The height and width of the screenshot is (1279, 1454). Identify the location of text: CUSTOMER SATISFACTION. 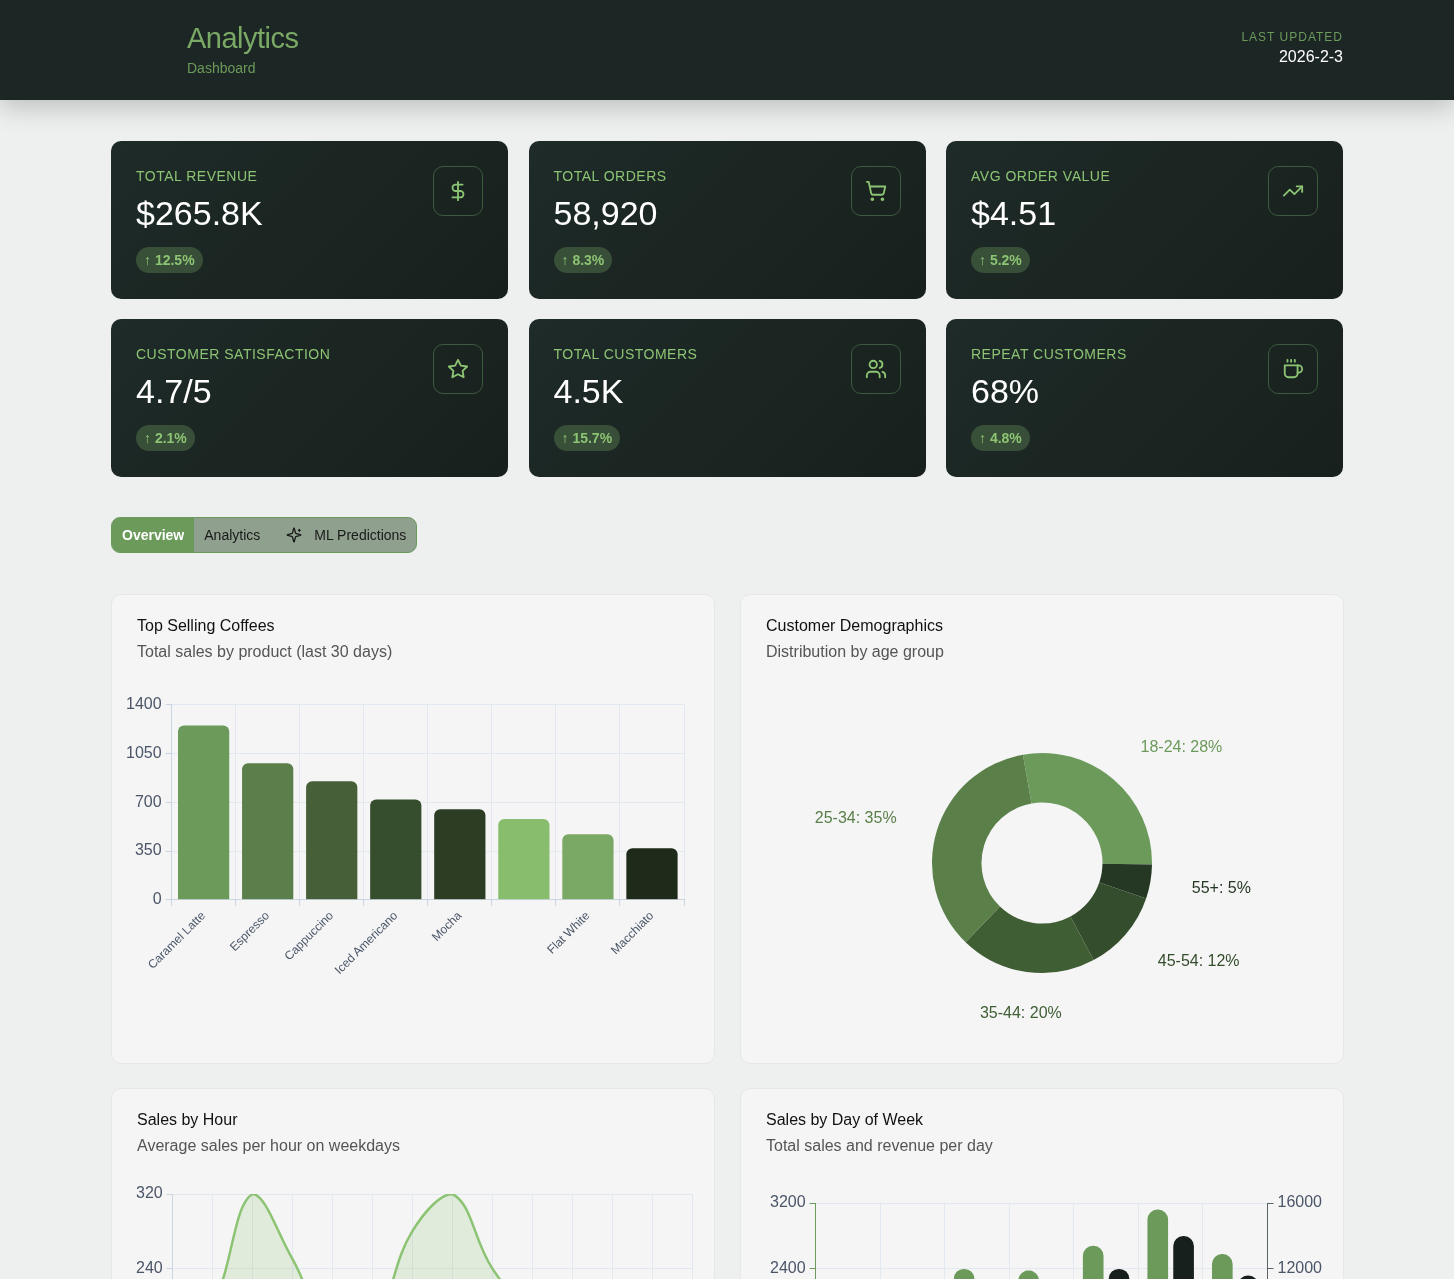
(233, 354).